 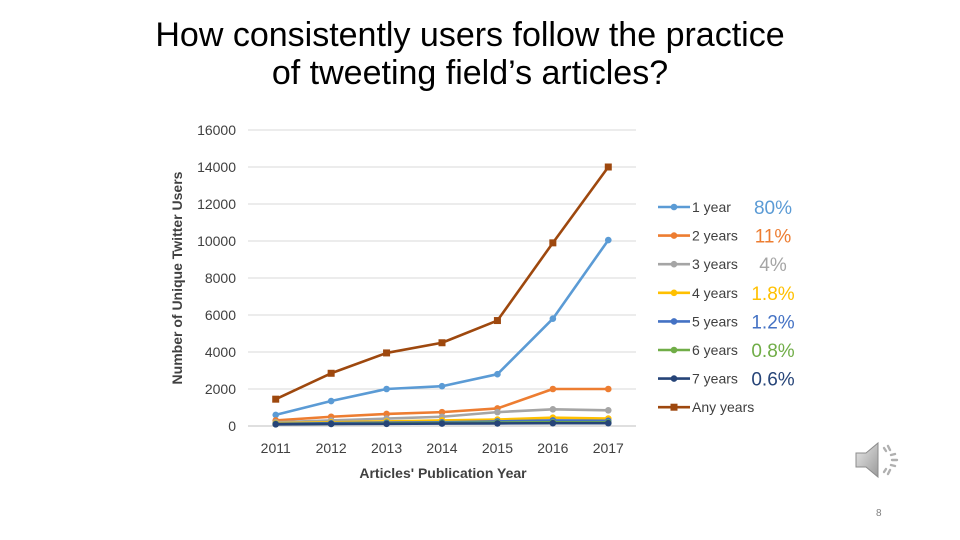 What do you see at coordinates (773, 265) in the screenshot?
I see `share-percentage-3-years: 4%` at bounding box center [773, 265].